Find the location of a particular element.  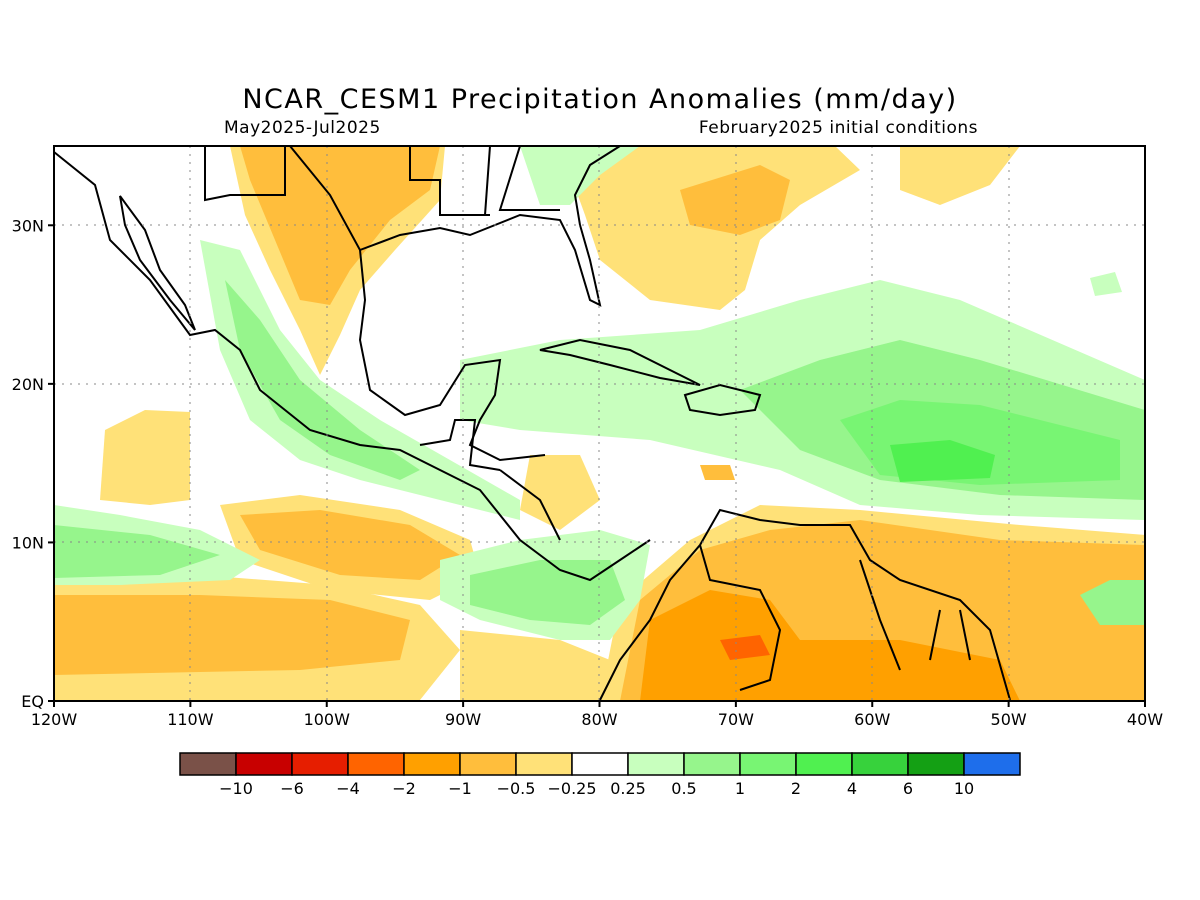

dry-region-caribbean is located at coordinates (560, 492).